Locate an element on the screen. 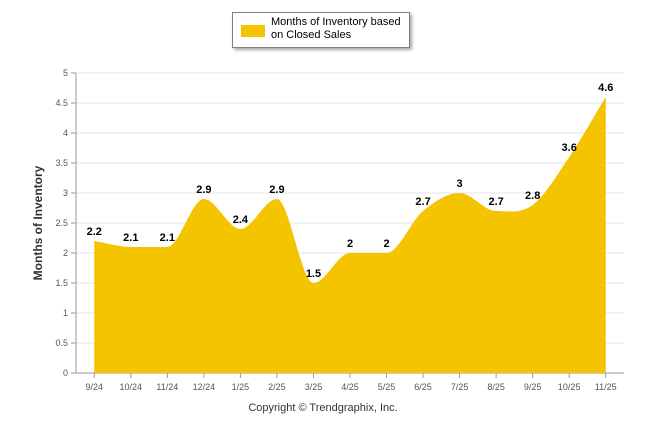 Image resolution: width=646 pixels, height=434 pixels. x-tick-label: 10/25 is located at coordinates (569, 387).